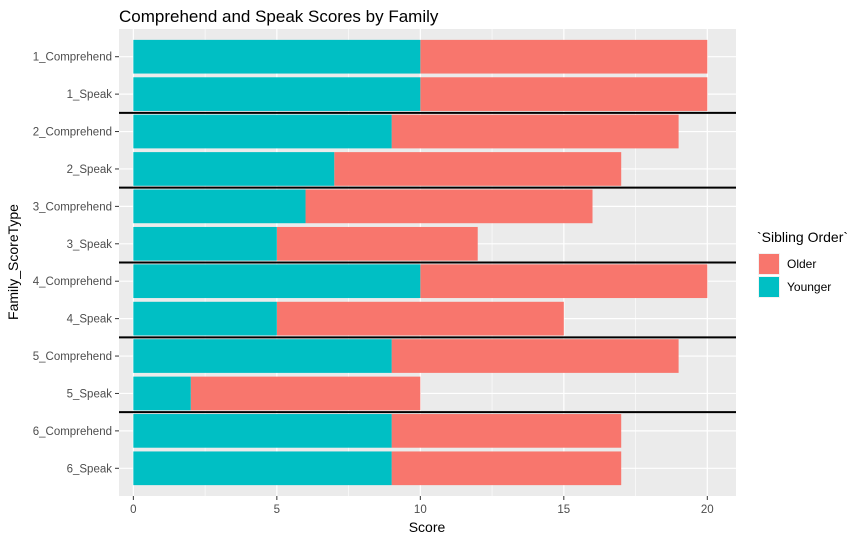 Image resolution: width=867 pixels, height=543 pixels. What do you see at coordinates (90, 95) in the screenshot?
I see `y-tick-label: 1_Speak` at bounding box center [90, 95].